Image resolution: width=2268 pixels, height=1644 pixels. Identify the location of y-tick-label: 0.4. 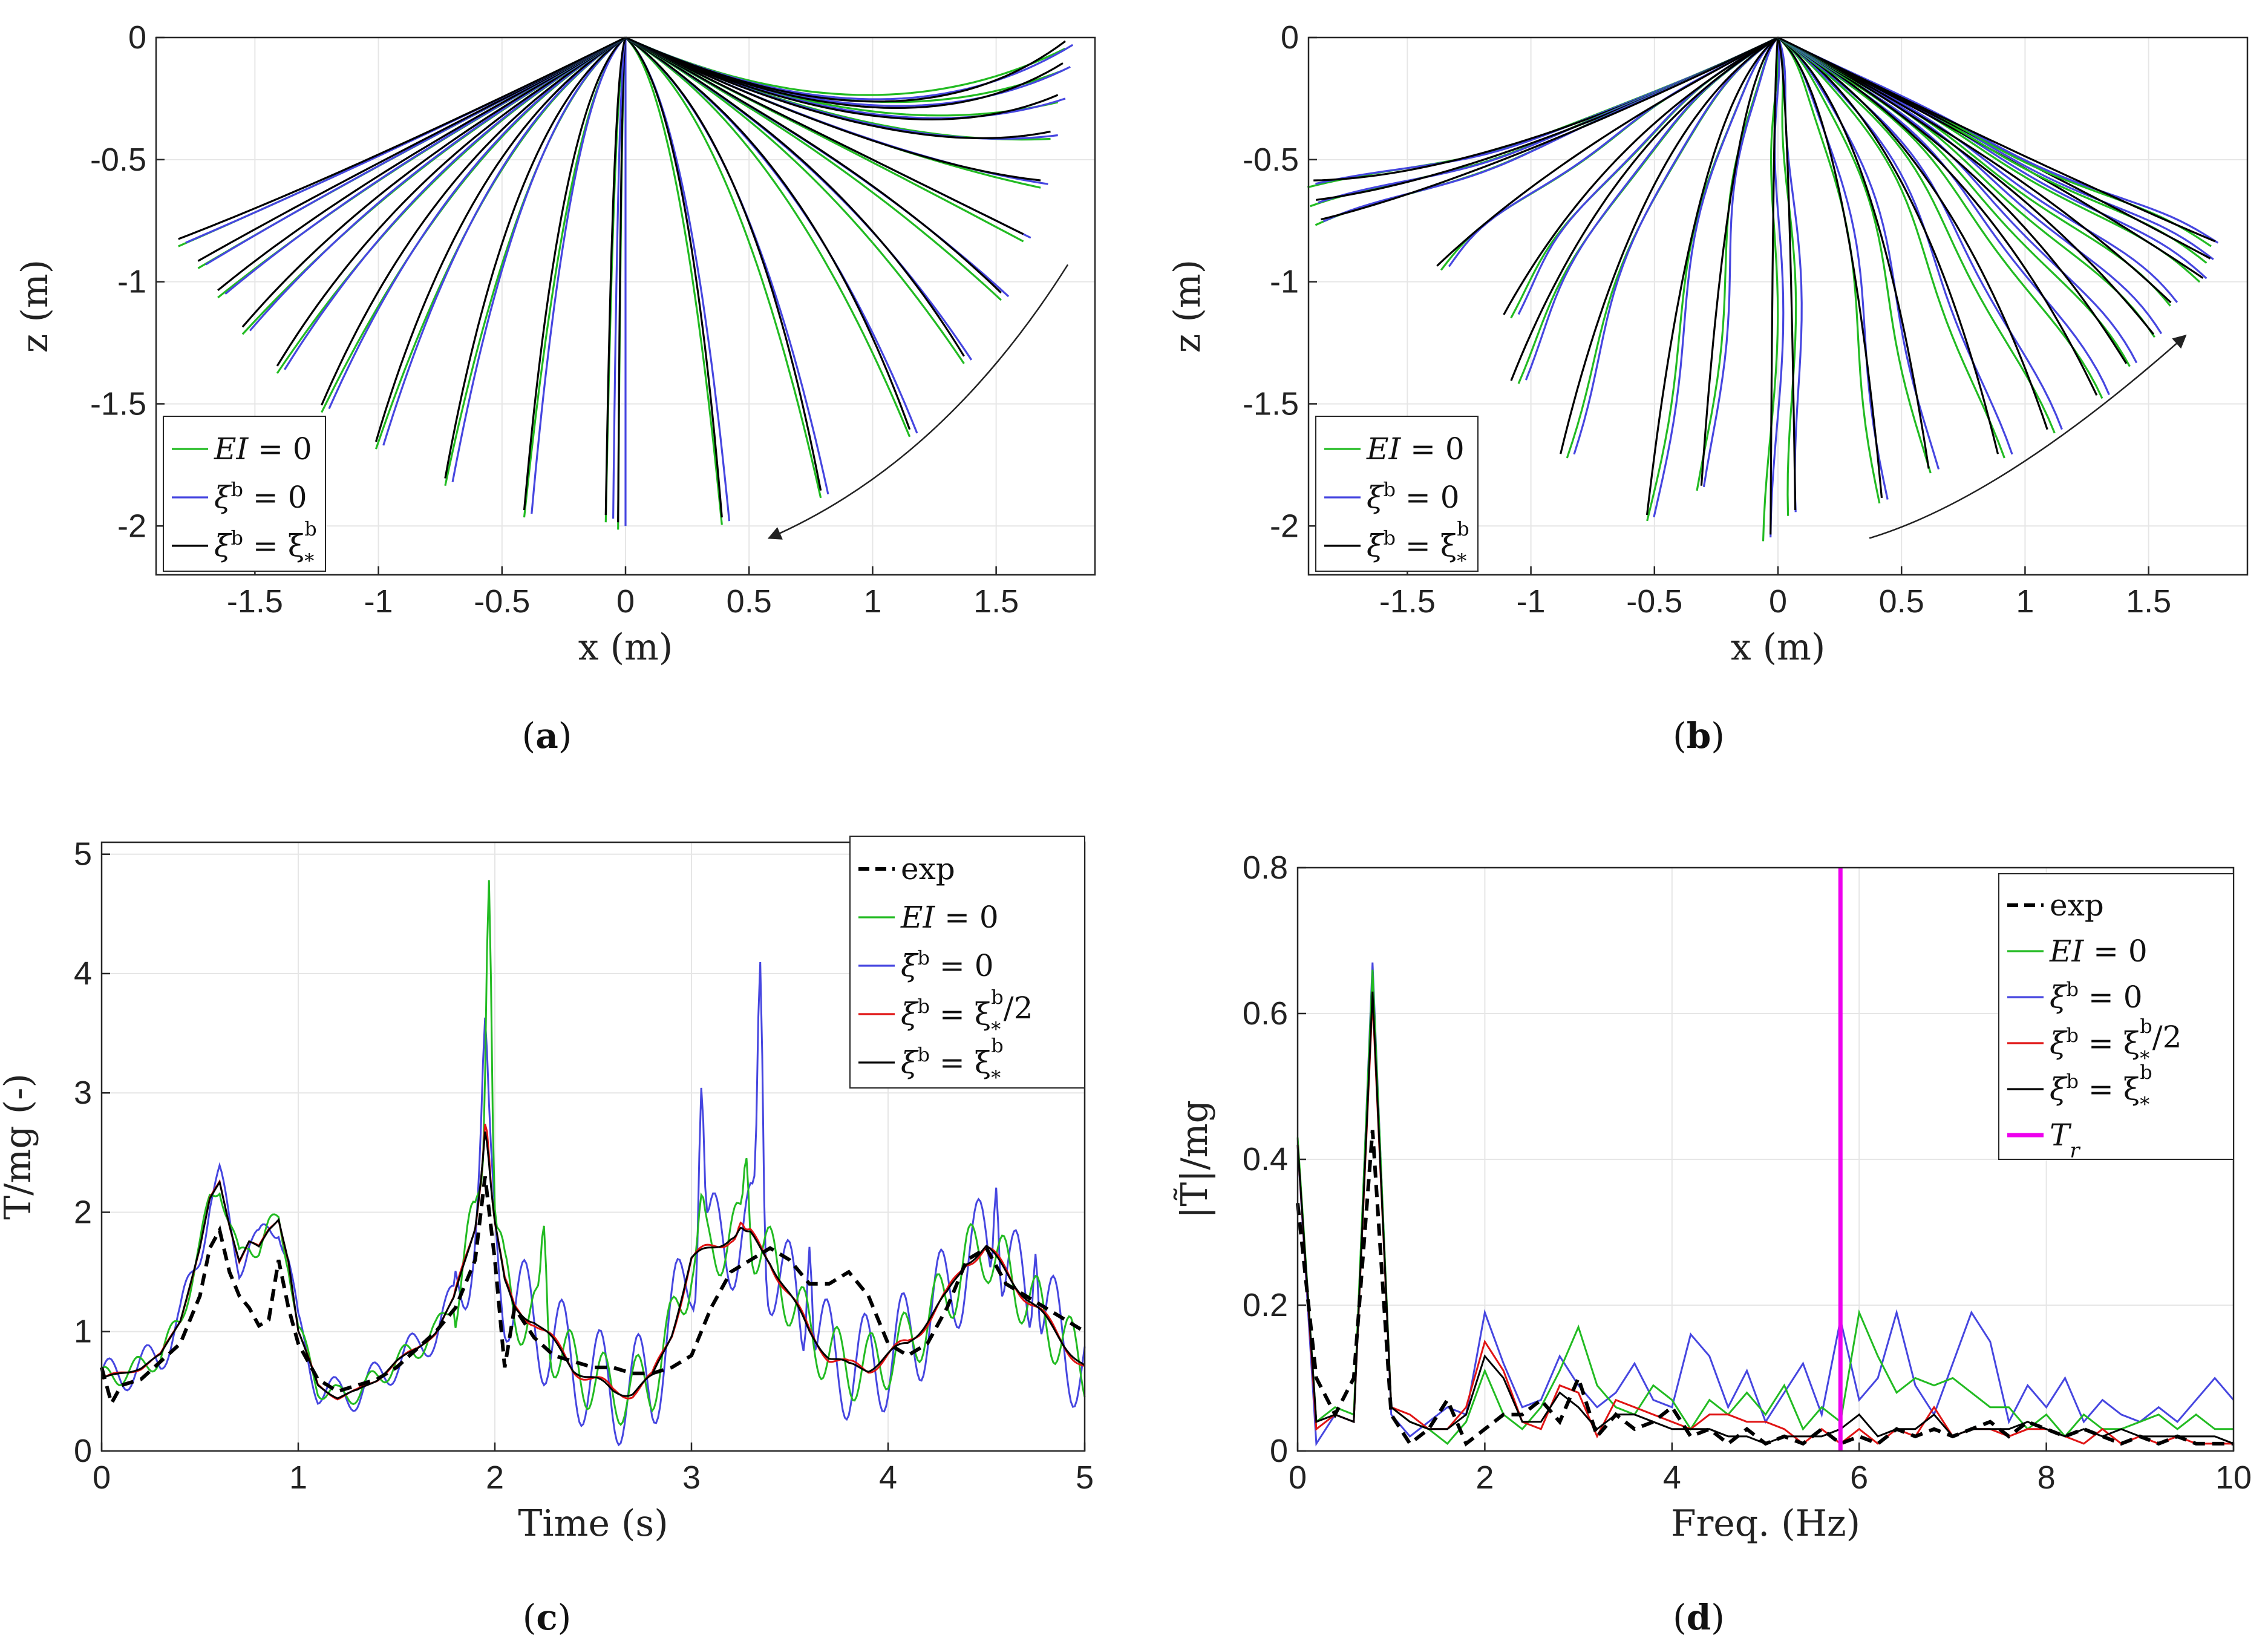
(1265, 1159).